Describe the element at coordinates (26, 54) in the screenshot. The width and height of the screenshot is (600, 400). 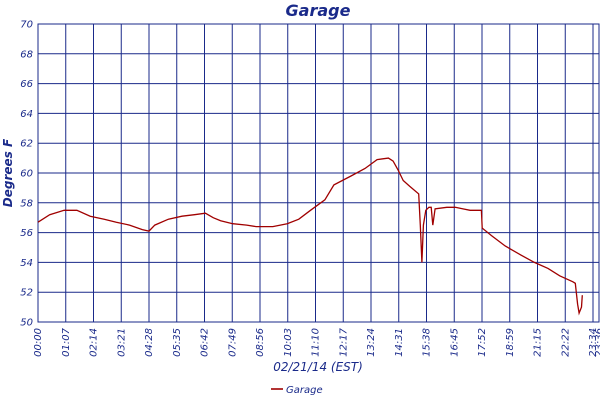
I see `y-tick-label: 68` at that location.